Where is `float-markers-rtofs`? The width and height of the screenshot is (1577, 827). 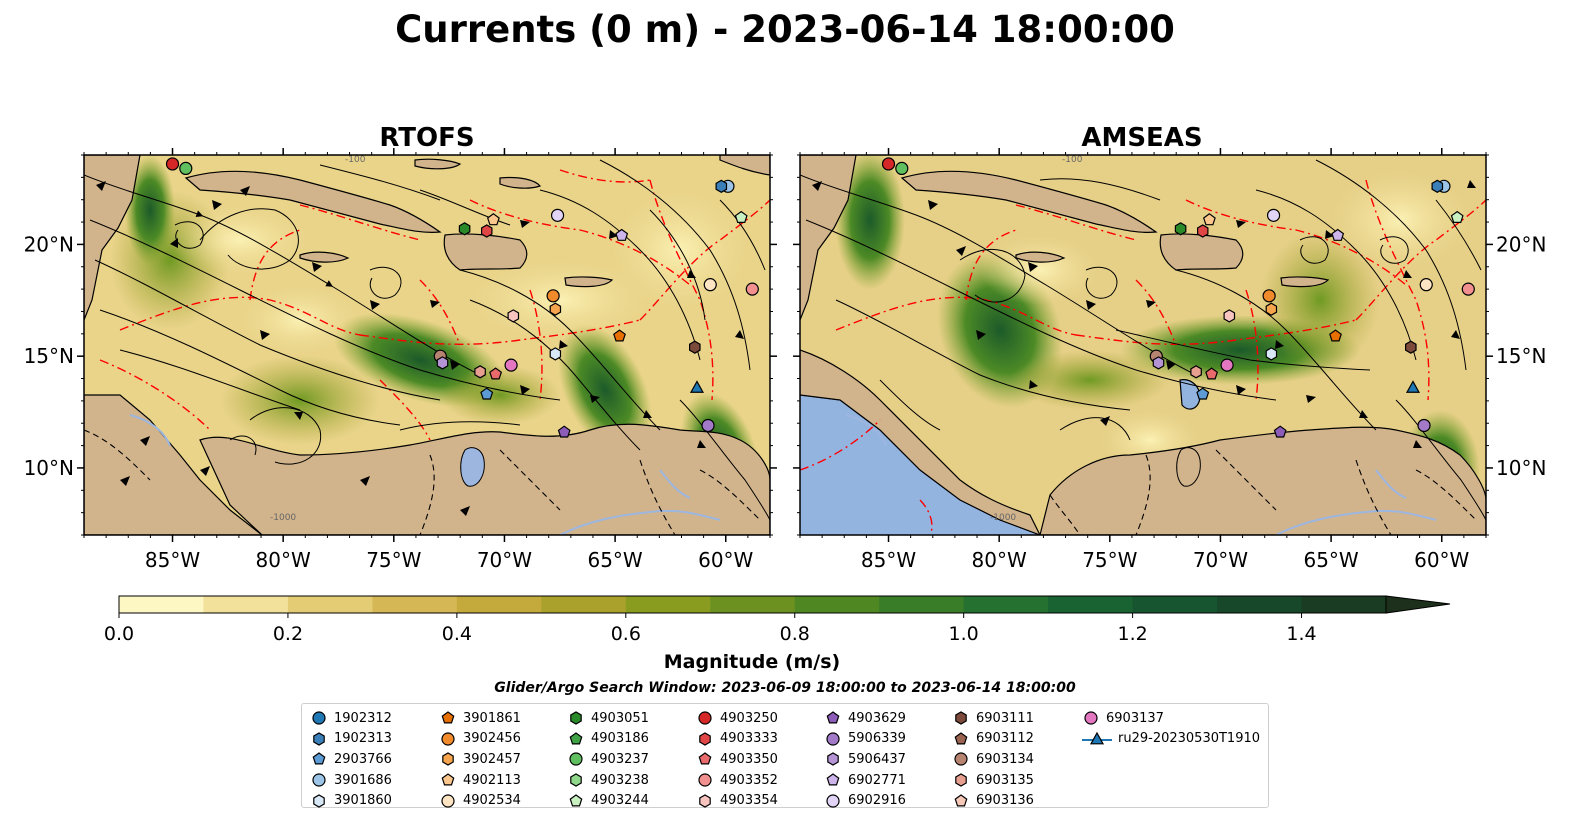
float-markers-rtofs is located at coordinates (462, 297).